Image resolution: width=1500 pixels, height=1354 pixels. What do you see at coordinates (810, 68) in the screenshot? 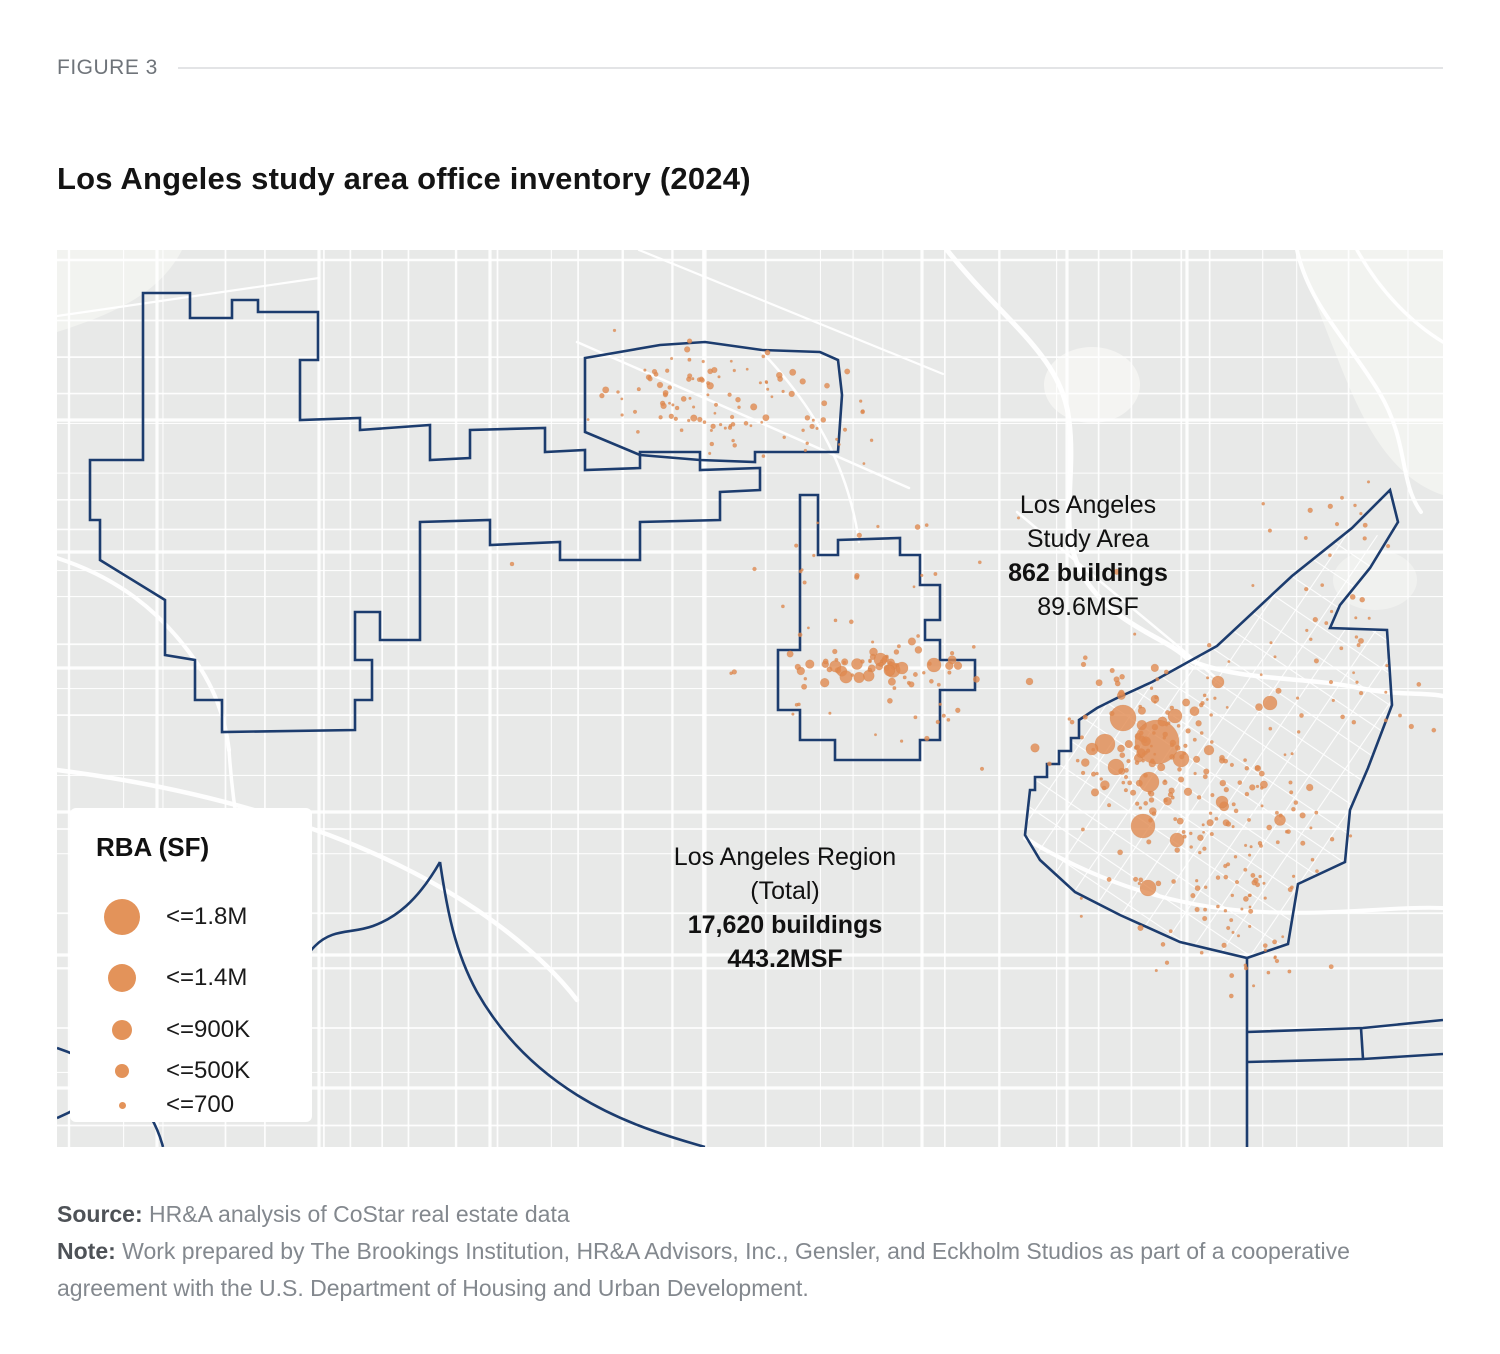
I see `figure-rule-line` at bounding box center [810, 68].